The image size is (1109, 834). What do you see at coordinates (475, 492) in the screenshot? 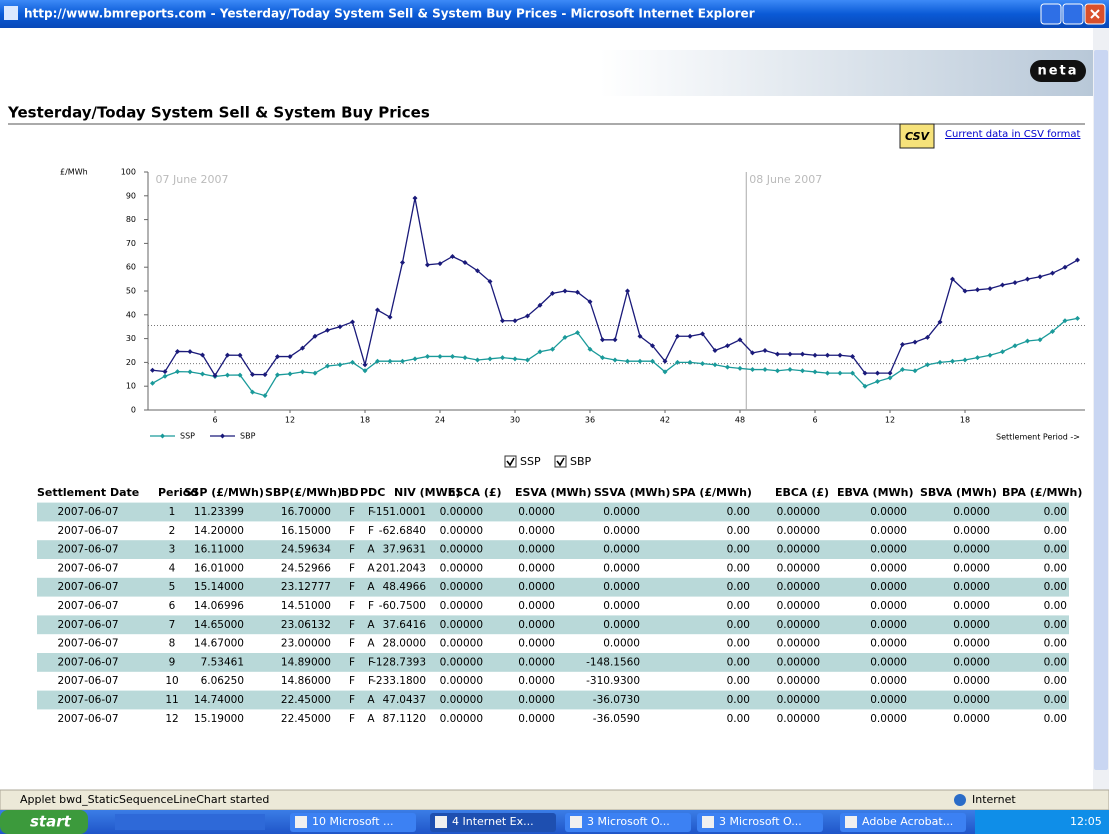
I see `column-header: ESCA (£)` at bounding box center [475, 492].